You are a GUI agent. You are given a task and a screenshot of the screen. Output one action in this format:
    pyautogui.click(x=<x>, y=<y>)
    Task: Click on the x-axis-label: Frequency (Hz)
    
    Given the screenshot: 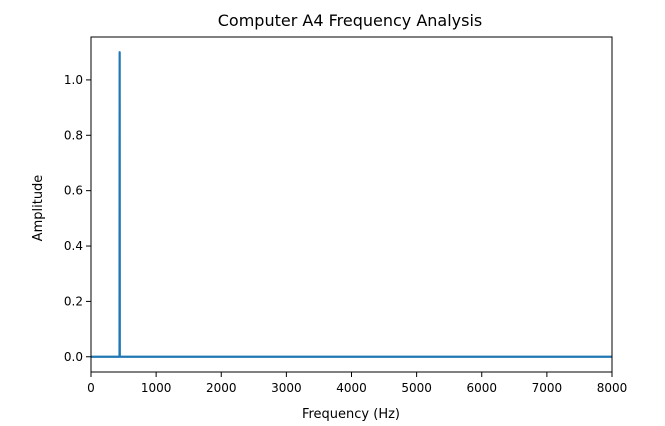 What is the action you would take?
    pyautogui.click(x=351, y=414)
    